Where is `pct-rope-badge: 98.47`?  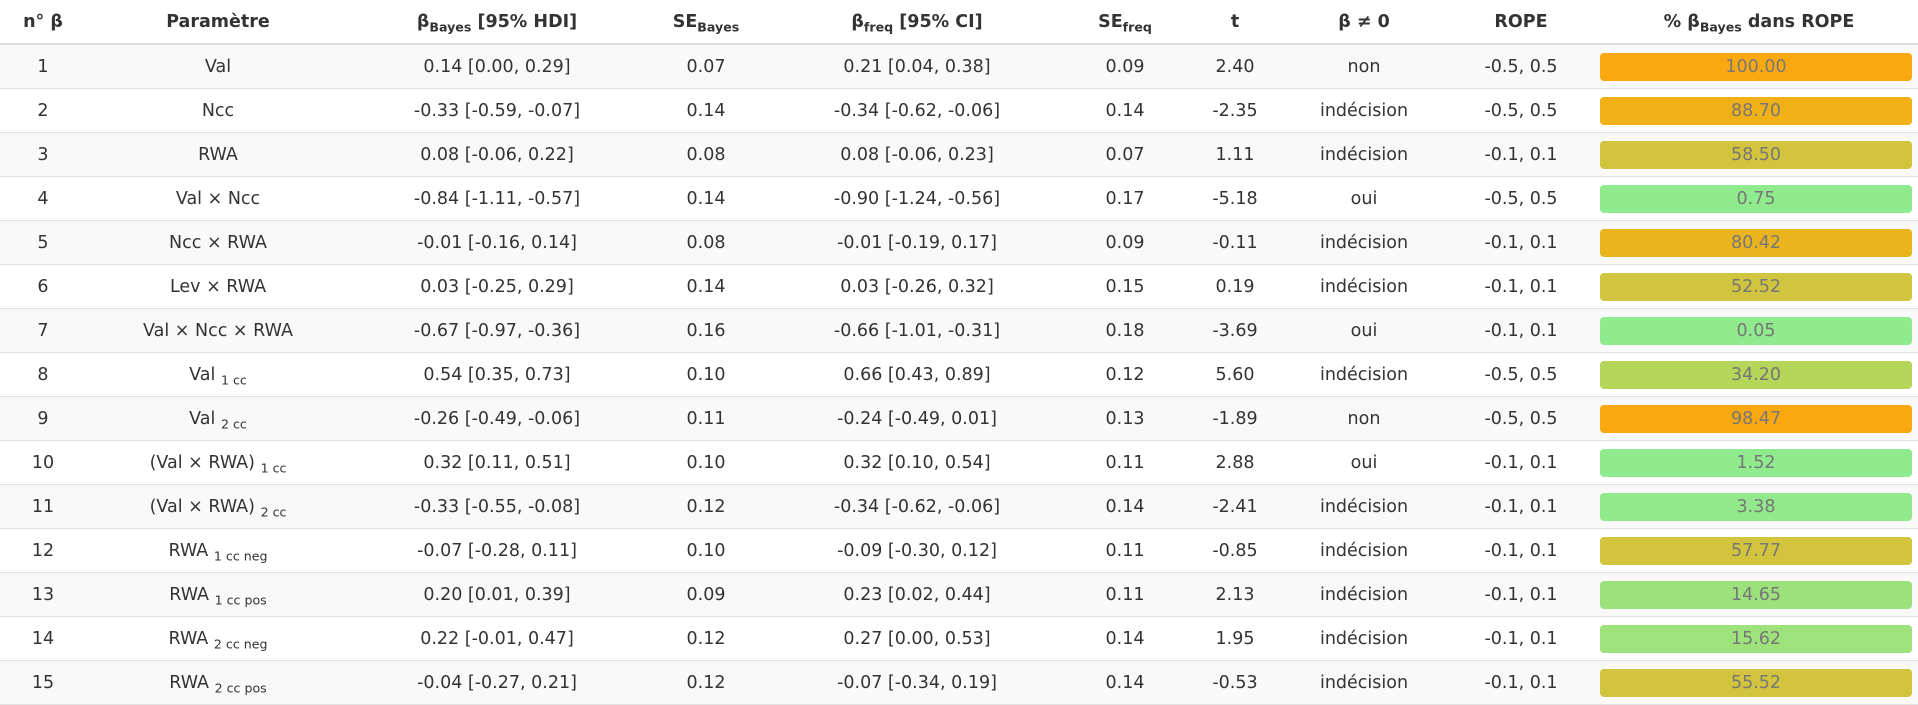
pct-rope-badge: 98.47 is located at coordinates (1756, 418).